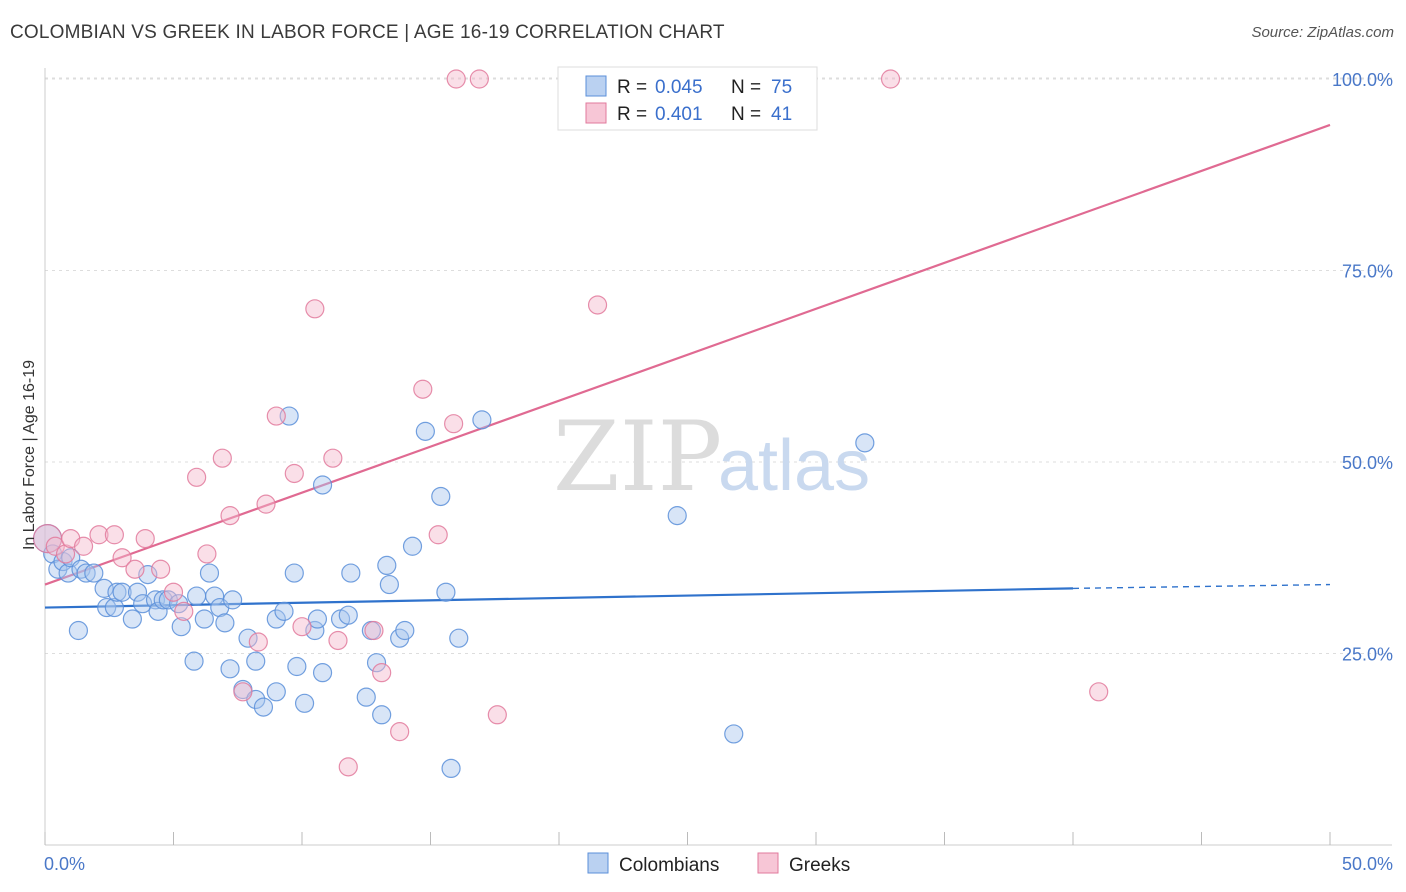  I want to click on y-tick-label: 100.0%, so click(1362, 80).